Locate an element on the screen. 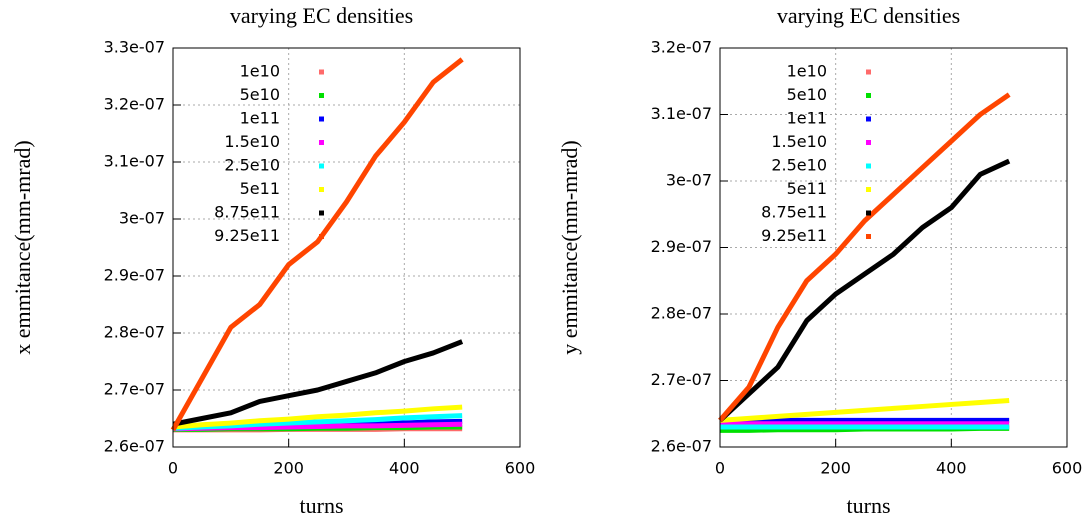 The height and width of the screenshot is (525, 1086). y-axis-label: y emmitance(mm-mrad) is located at coordinates (569, 247).